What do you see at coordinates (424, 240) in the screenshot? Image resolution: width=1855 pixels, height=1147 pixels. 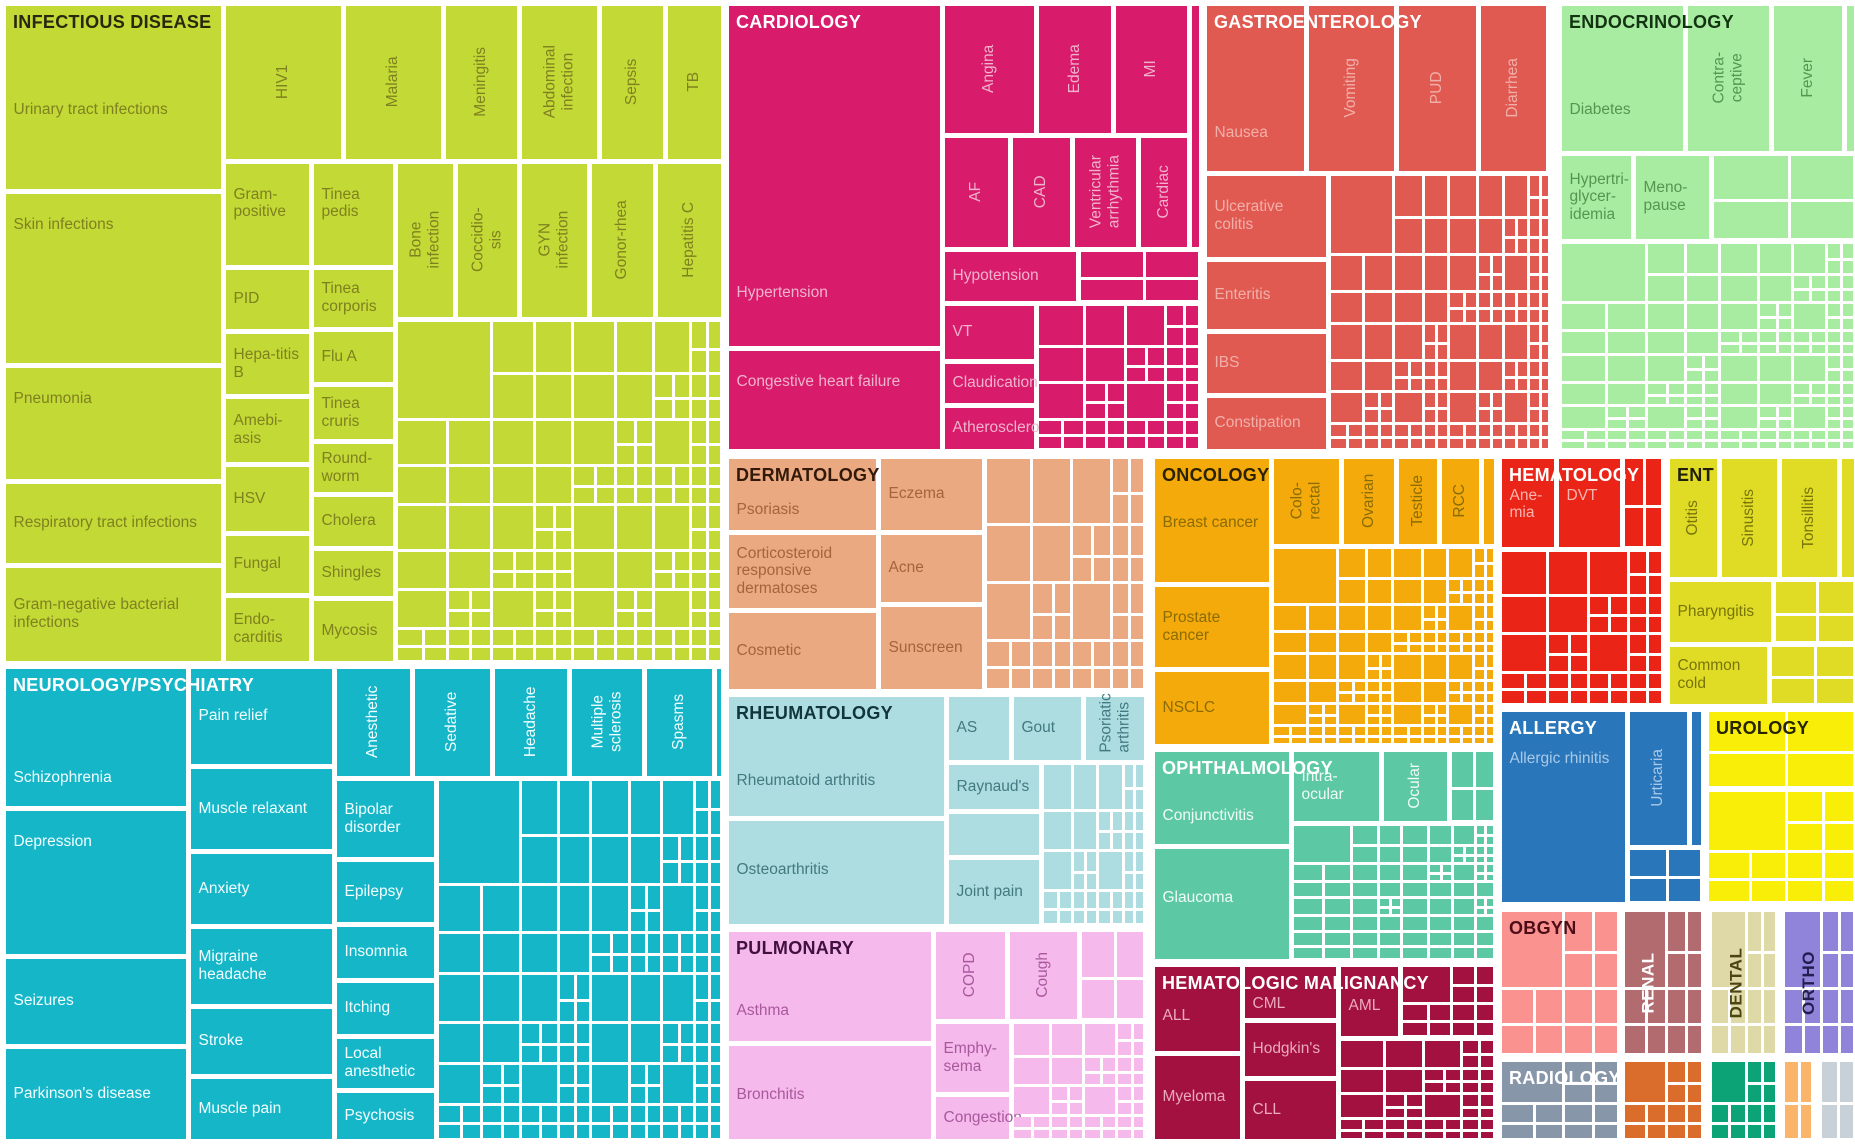 I see `treemap-cell-label: Bone infection` at bounding box center [424, 240].